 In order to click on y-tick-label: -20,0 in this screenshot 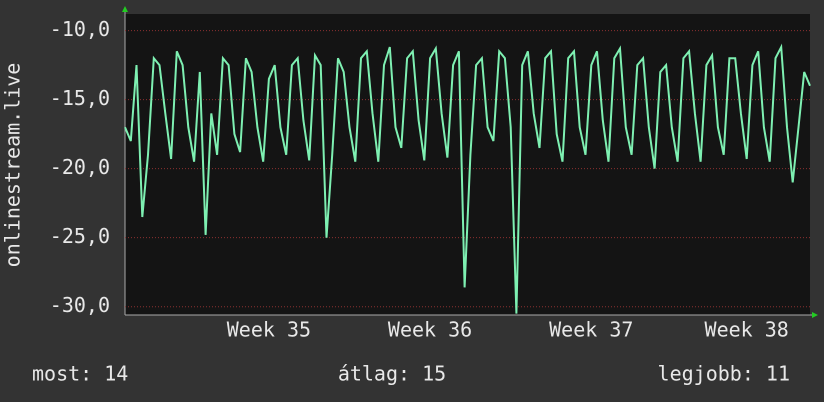, I will do `click(80, 167)`.